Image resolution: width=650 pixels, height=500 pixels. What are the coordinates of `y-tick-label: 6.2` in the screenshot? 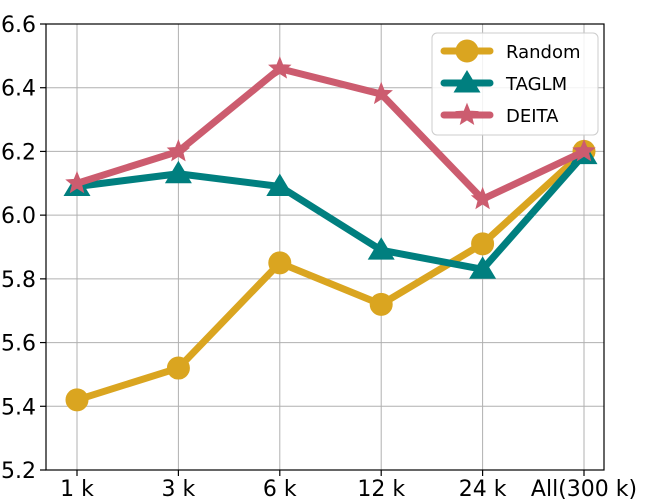 It's located at (18, 152).